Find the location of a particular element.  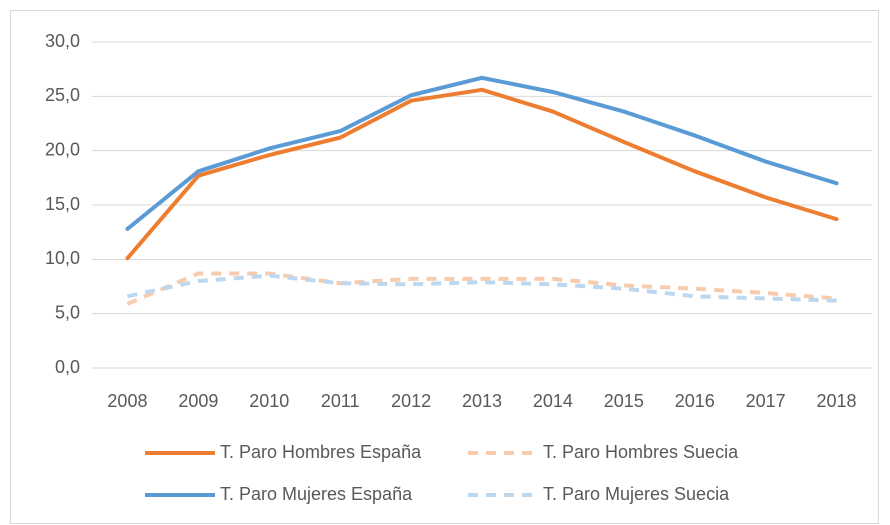

x-tick-label: 2009 is located at coordinates (198, 401).